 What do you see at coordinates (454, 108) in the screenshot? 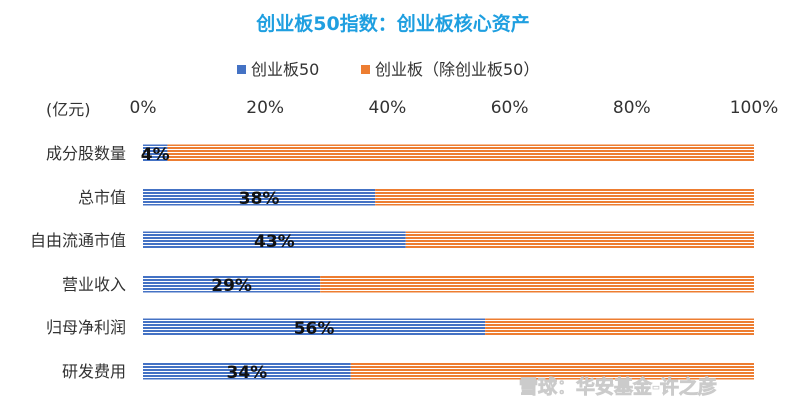
I see `x-axis-ticks: 0% 20% 40% 60% 80% 100%` at bounding box center [454, 108].